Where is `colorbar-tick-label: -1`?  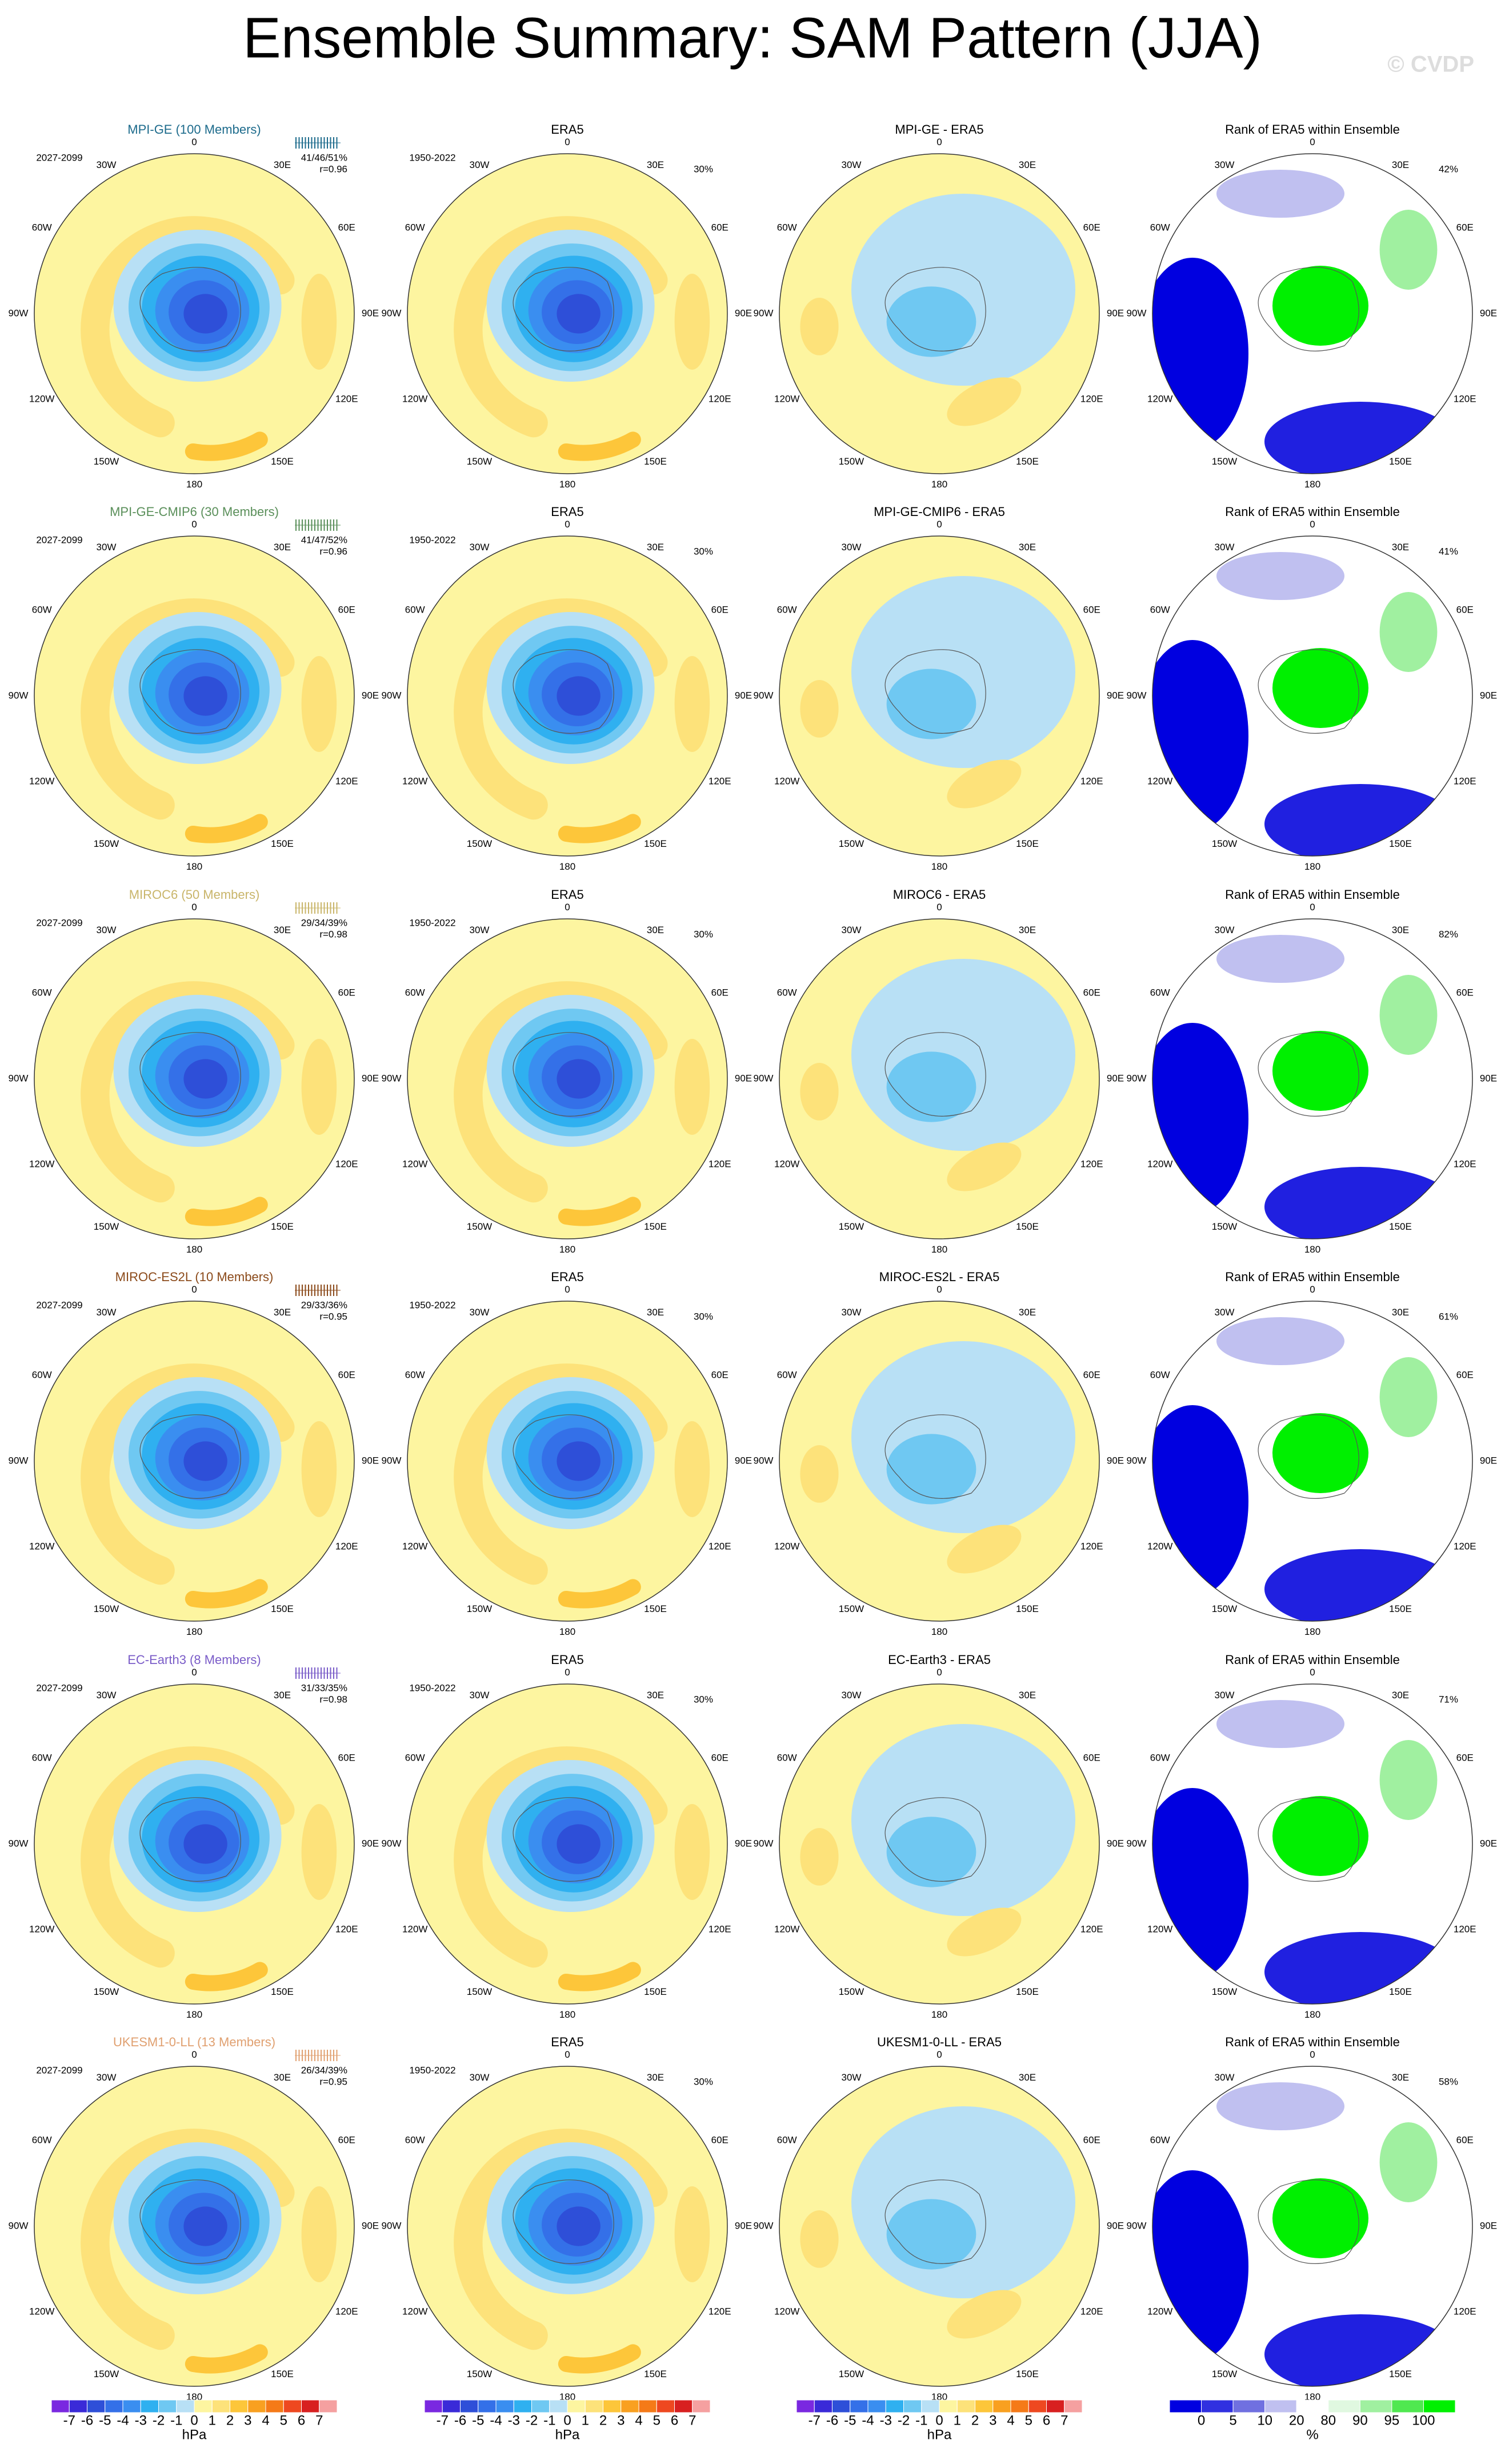
colorbar-tick-label: -1 is located at coordinates (176, 2420).